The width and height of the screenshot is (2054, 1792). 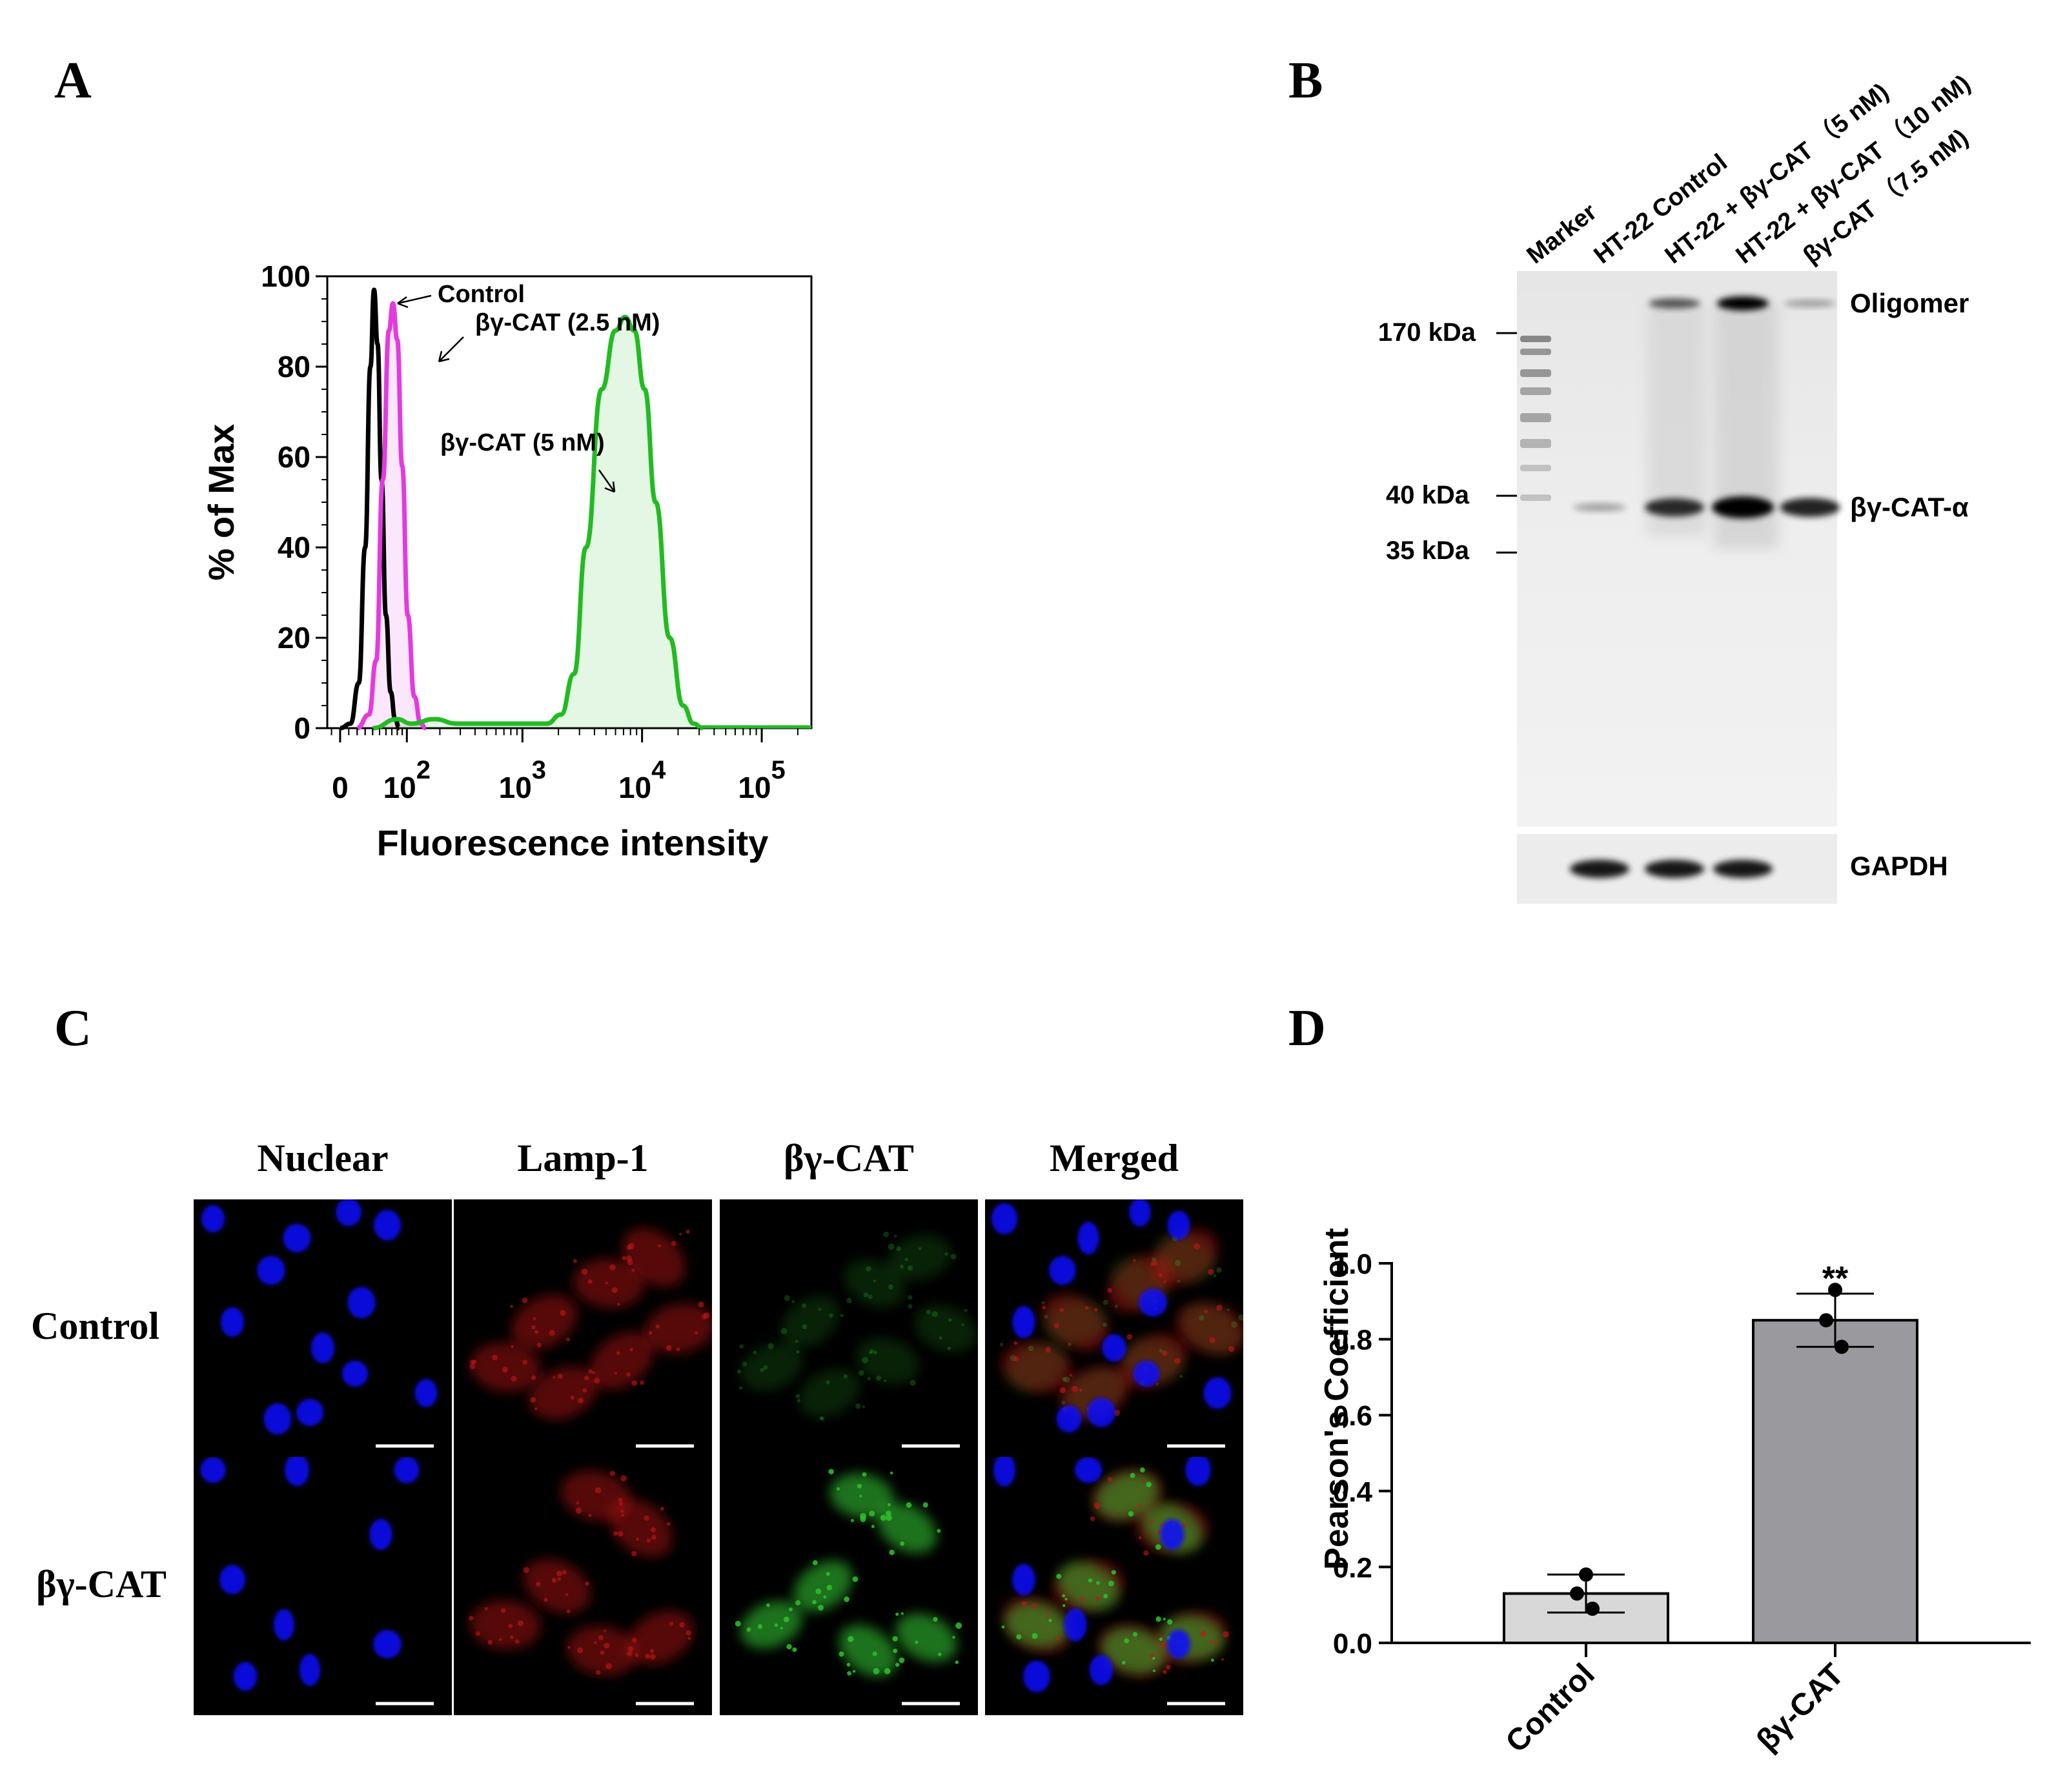 I want to click on significance-marker: **, so click(x=1835, y=1279).